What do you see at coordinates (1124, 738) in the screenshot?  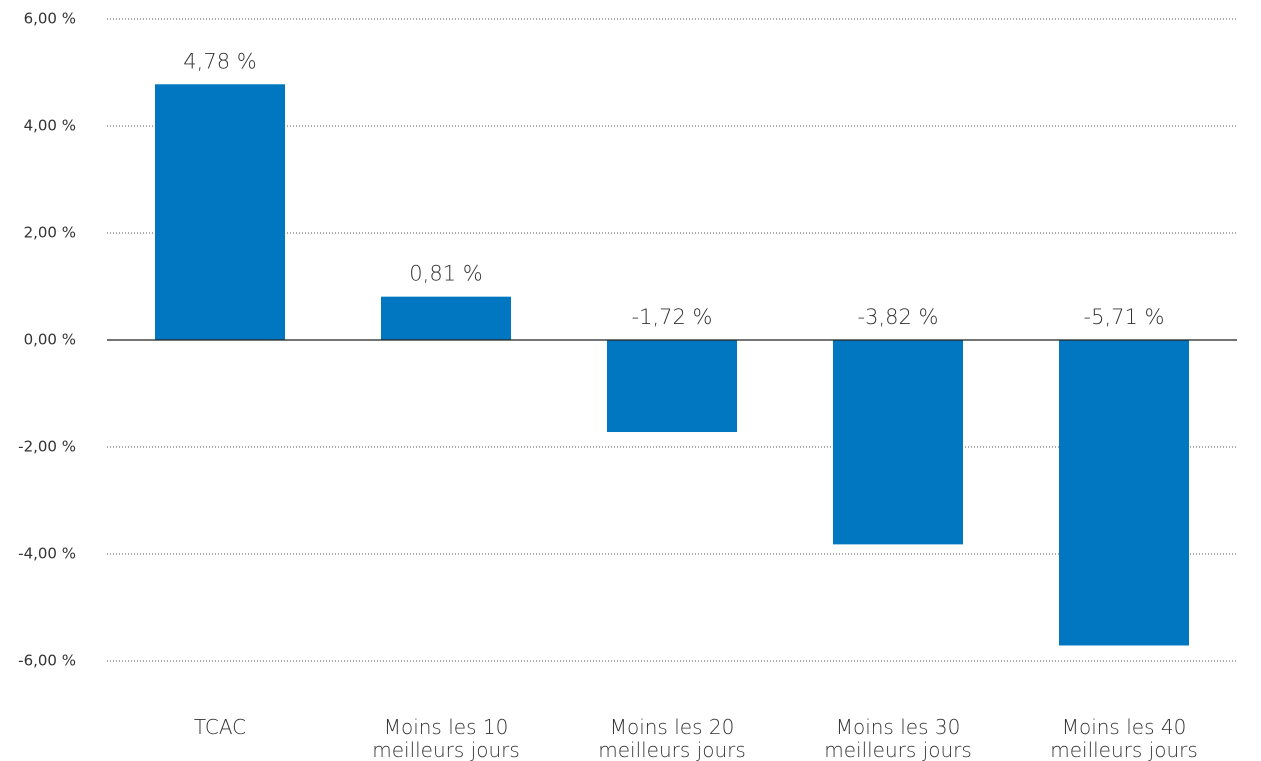 I see `x-tick-label: Moins les 40 meilleurs jours` at bounding box center [1124, 738].